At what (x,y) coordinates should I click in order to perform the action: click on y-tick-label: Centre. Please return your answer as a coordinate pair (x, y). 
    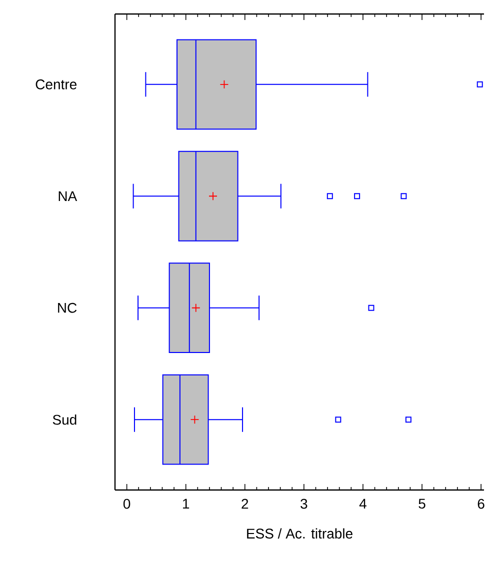
    Looking at the image, I should click on (56, 84).